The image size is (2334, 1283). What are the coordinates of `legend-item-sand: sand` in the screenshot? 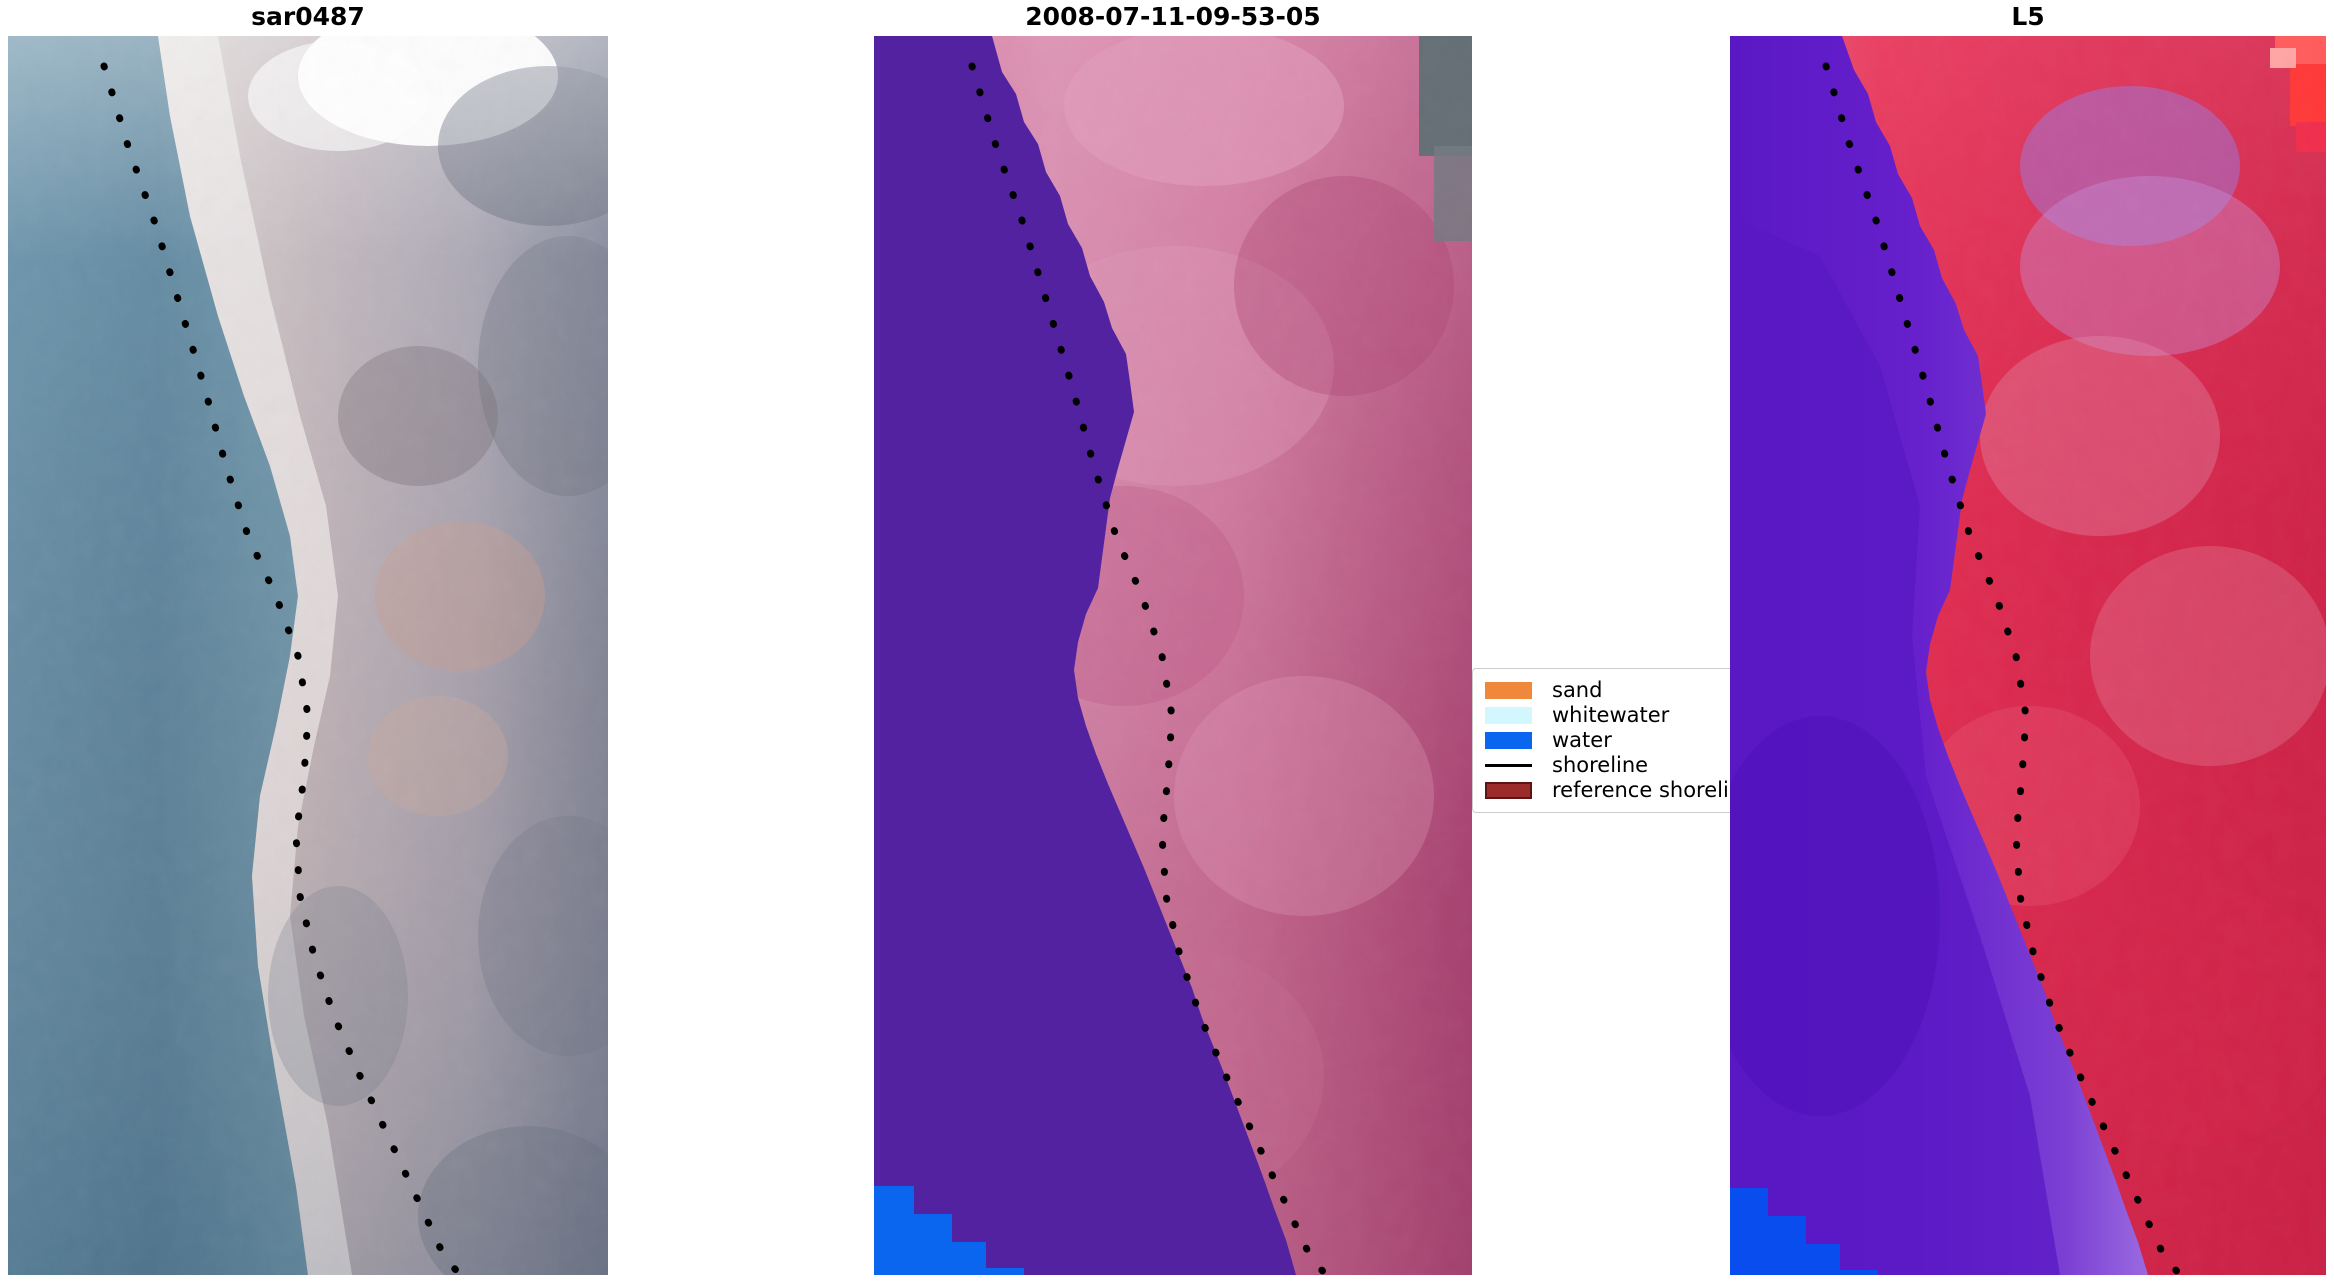 It's located at (1607, 690).